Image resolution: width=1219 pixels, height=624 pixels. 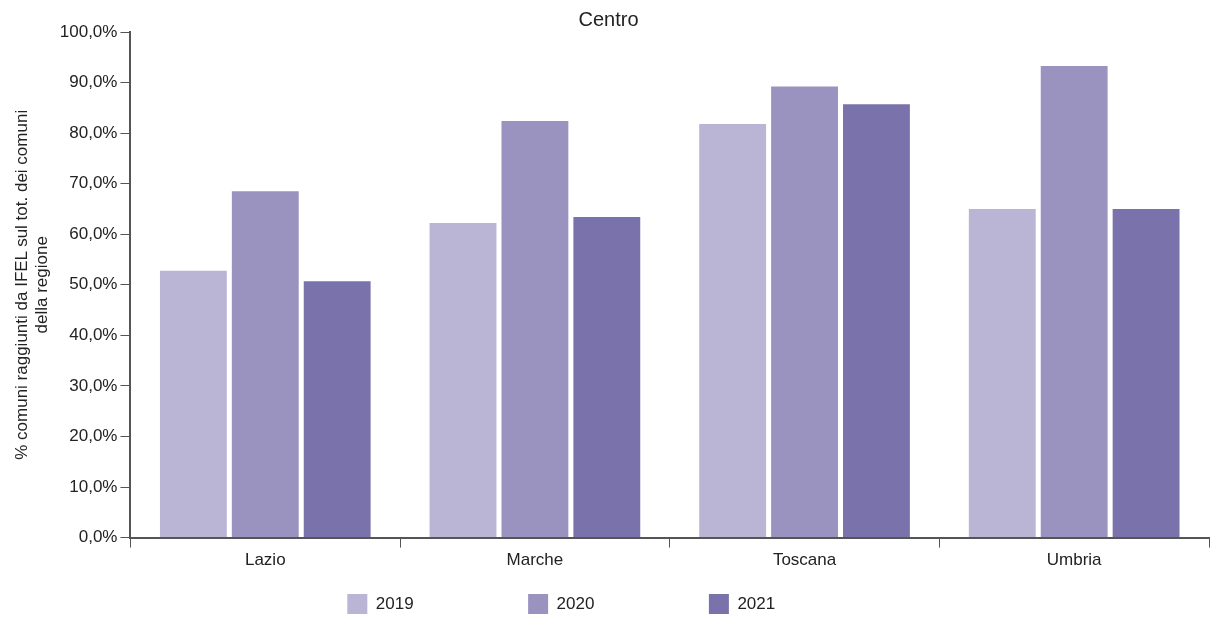 What do you see at coordinates (1074, 560) in the screenshot?
I see `x-tick-label: Umbria` at bounding box center [1074, 560].